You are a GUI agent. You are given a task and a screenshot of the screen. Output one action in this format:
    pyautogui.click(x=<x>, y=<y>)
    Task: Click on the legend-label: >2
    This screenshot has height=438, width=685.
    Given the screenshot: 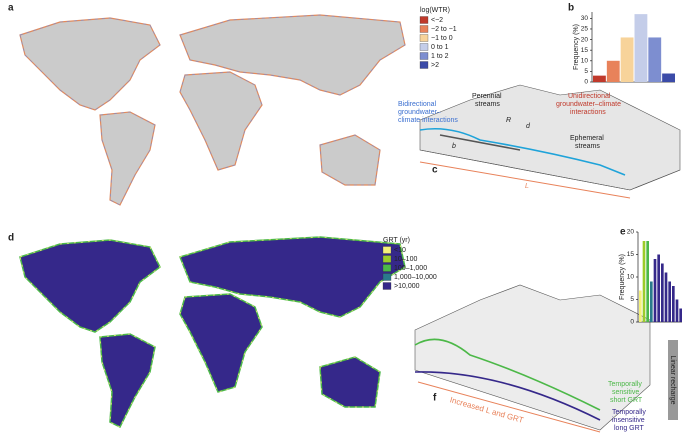 What is the action you would take?
    pyautogui.click(x=435, y=65)
    